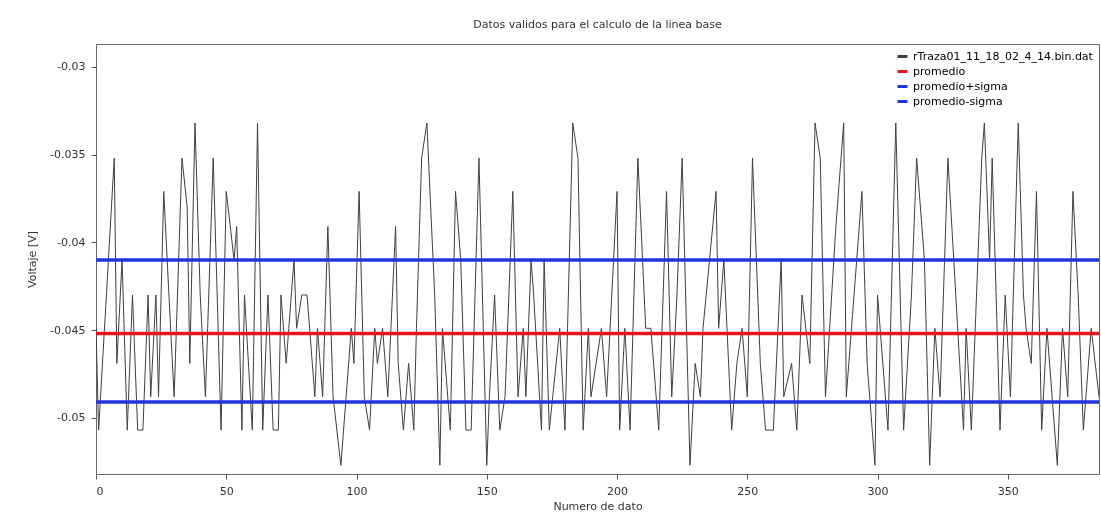 The width and height of the screenshot is (1101, 527). What do you see at coordinates (1008, 491) in the screenshot?
I see `x-tick-label: 350` at bounding box center [1008, 491].